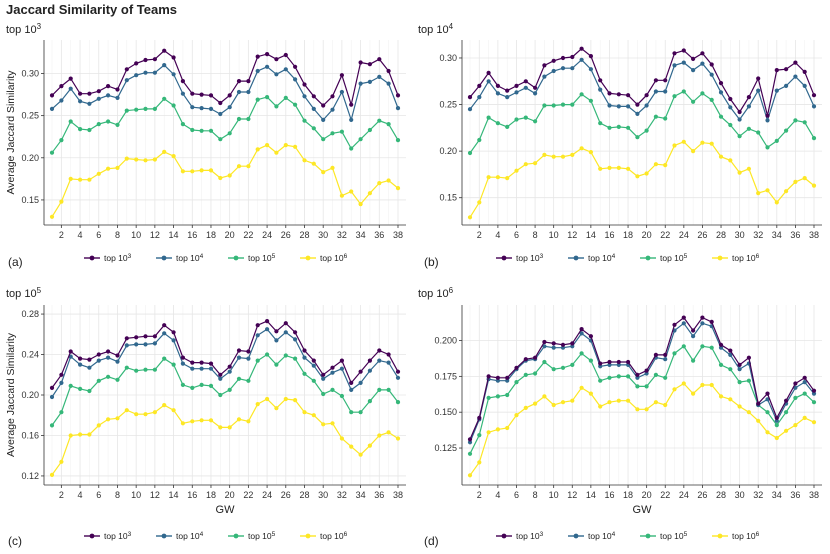  What do you see at coordinates (379, 495) in the screenshot?
I see `x-tick-label: 36` at bounding box center [379, 495].